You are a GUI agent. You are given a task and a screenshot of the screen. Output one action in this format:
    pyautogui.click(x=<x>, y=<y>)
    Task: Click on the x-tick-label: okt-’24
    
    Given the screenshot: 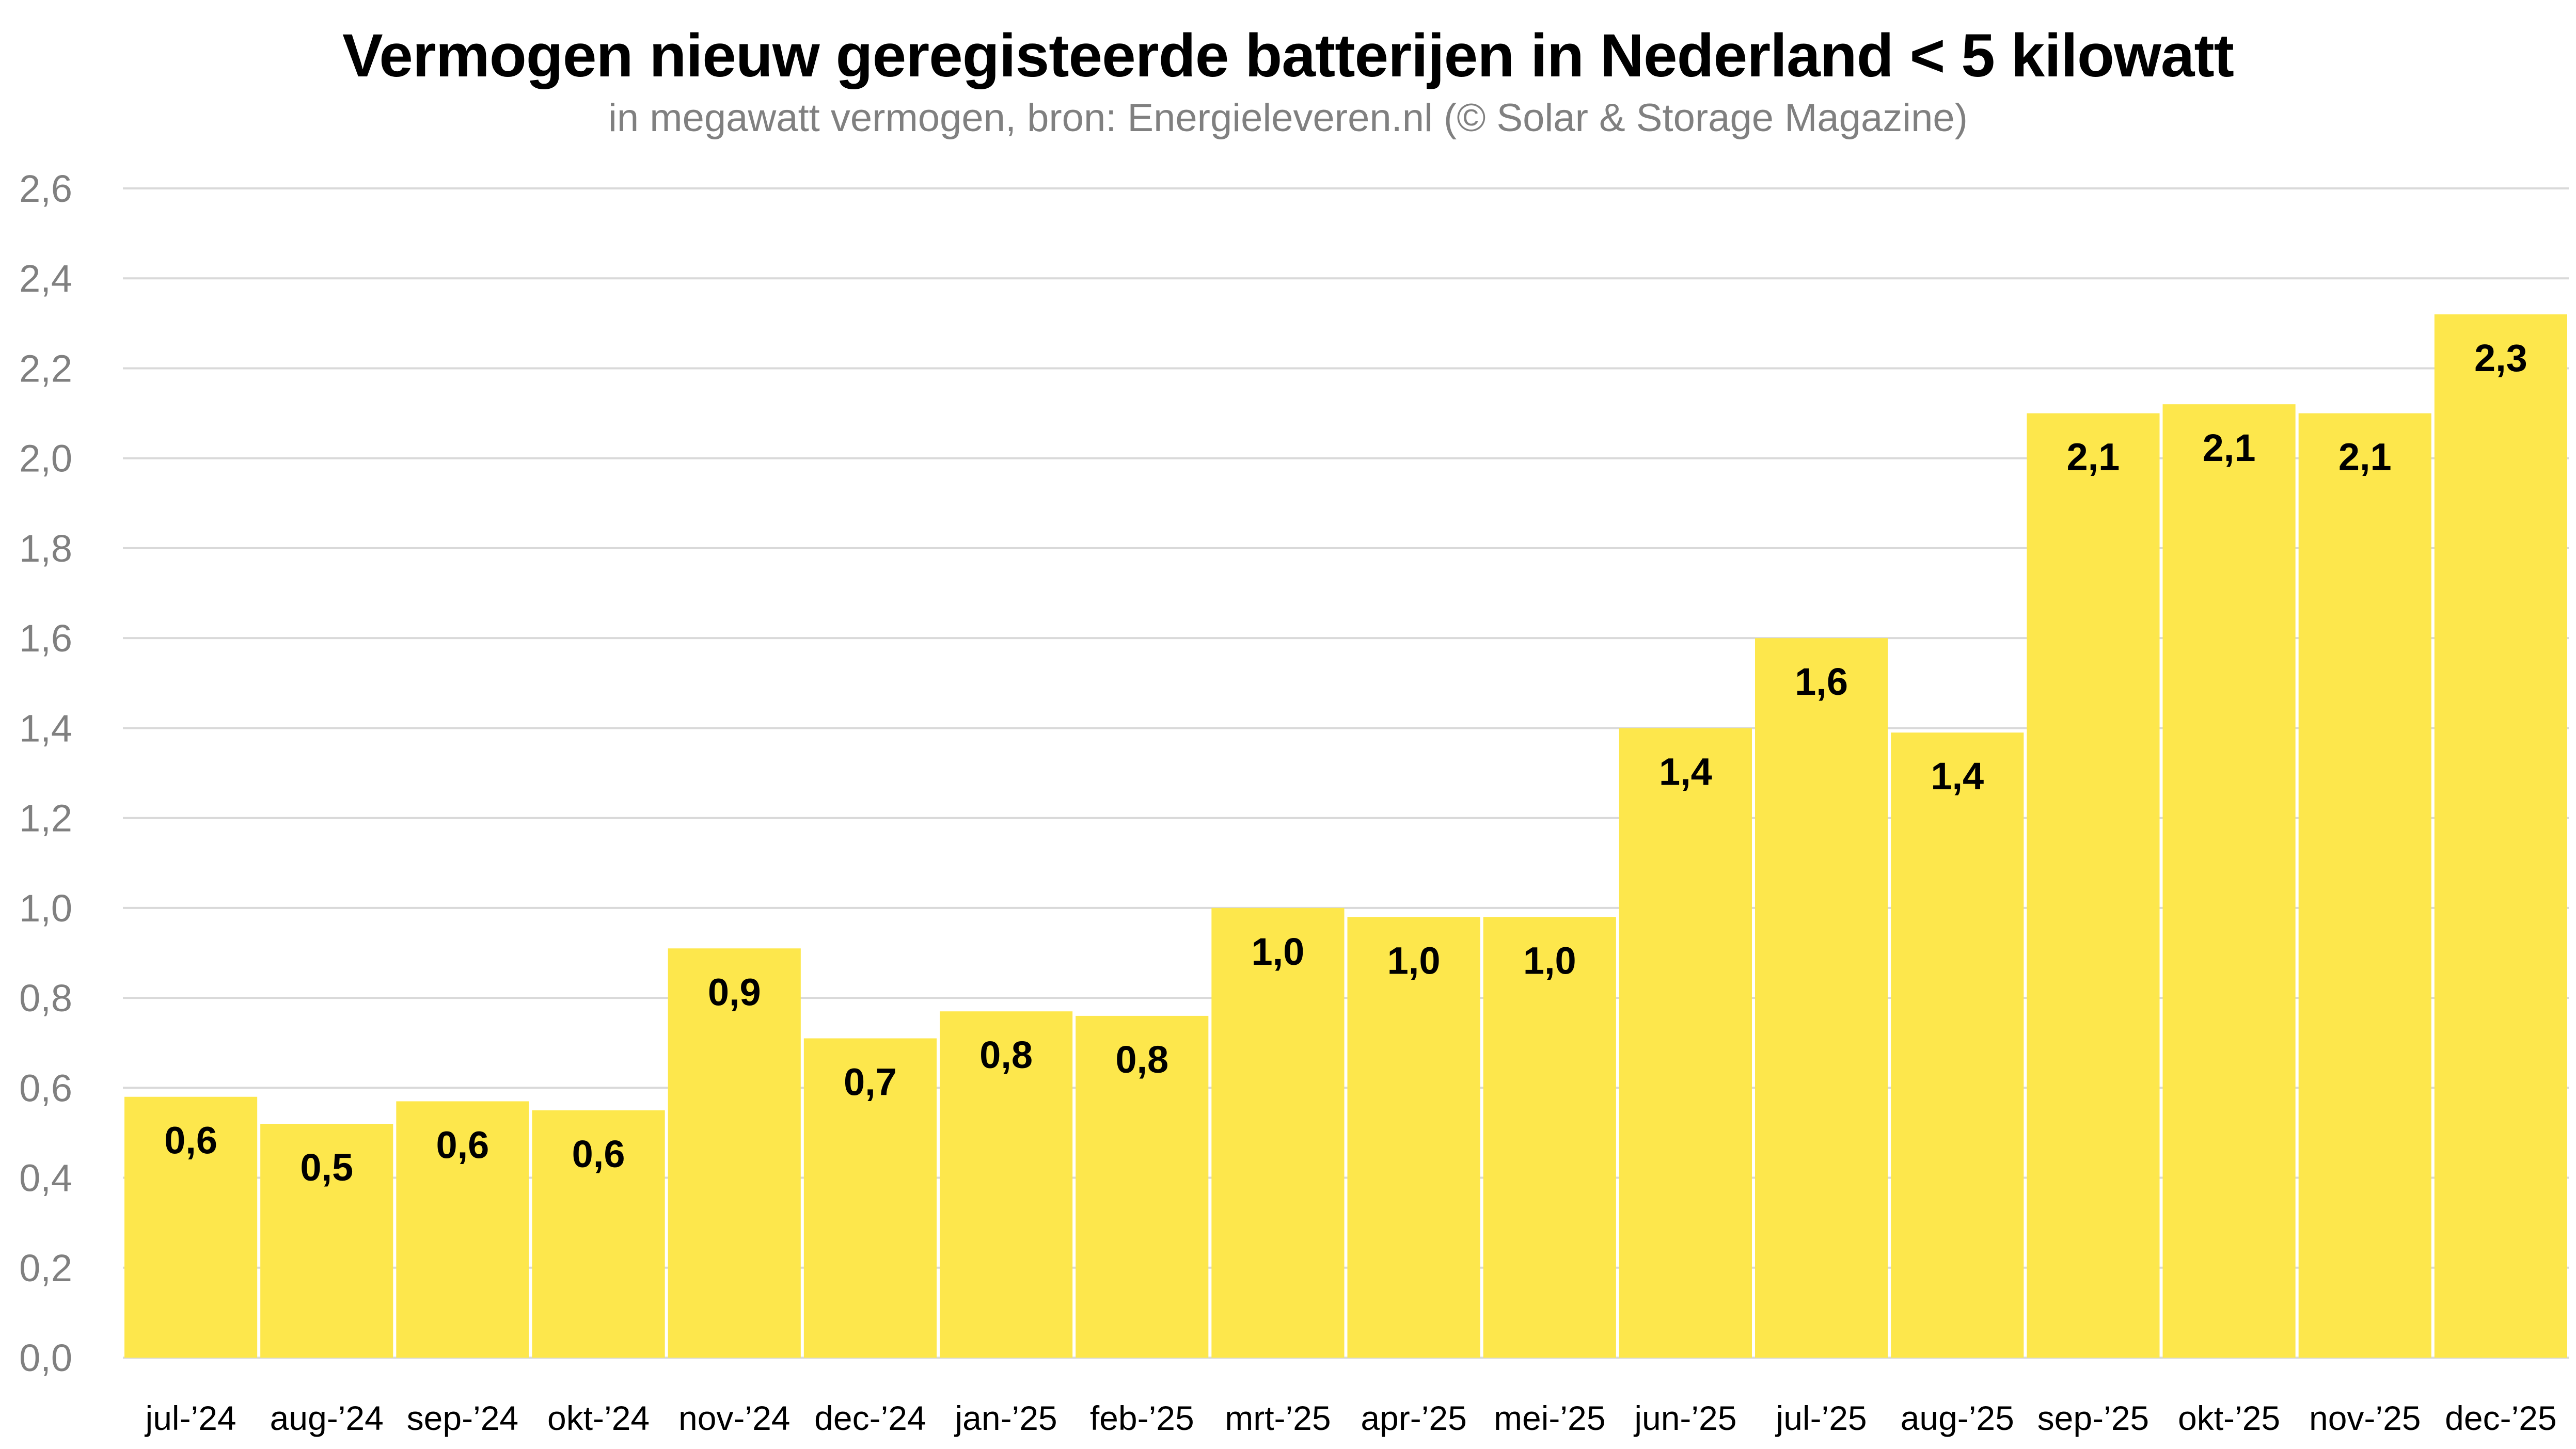 What is the action you would take?
    pyautogui.click(x=598, y=1418)
    